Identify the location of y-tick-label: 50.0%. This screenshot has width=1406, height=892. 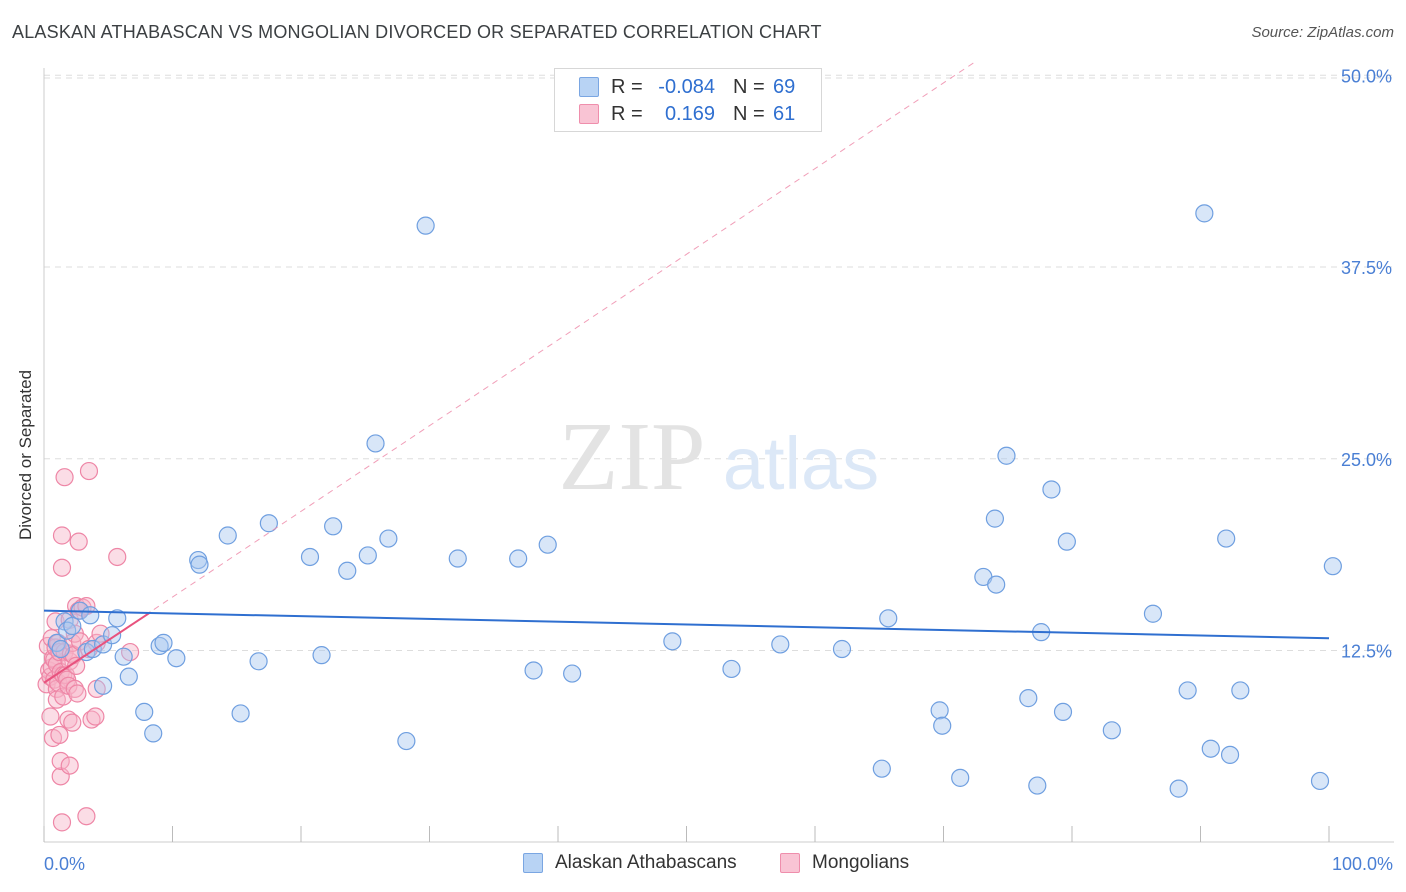
(1366, 76).